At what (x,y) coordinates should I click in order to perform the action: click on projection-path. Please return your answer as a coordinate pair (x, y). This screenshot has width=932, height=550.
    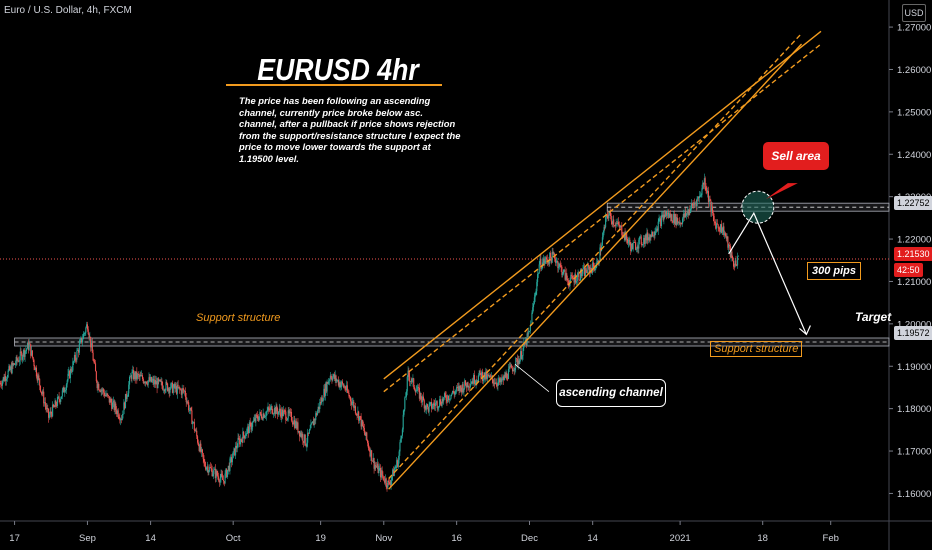
    Looking at the image, I should click on (767, 273).